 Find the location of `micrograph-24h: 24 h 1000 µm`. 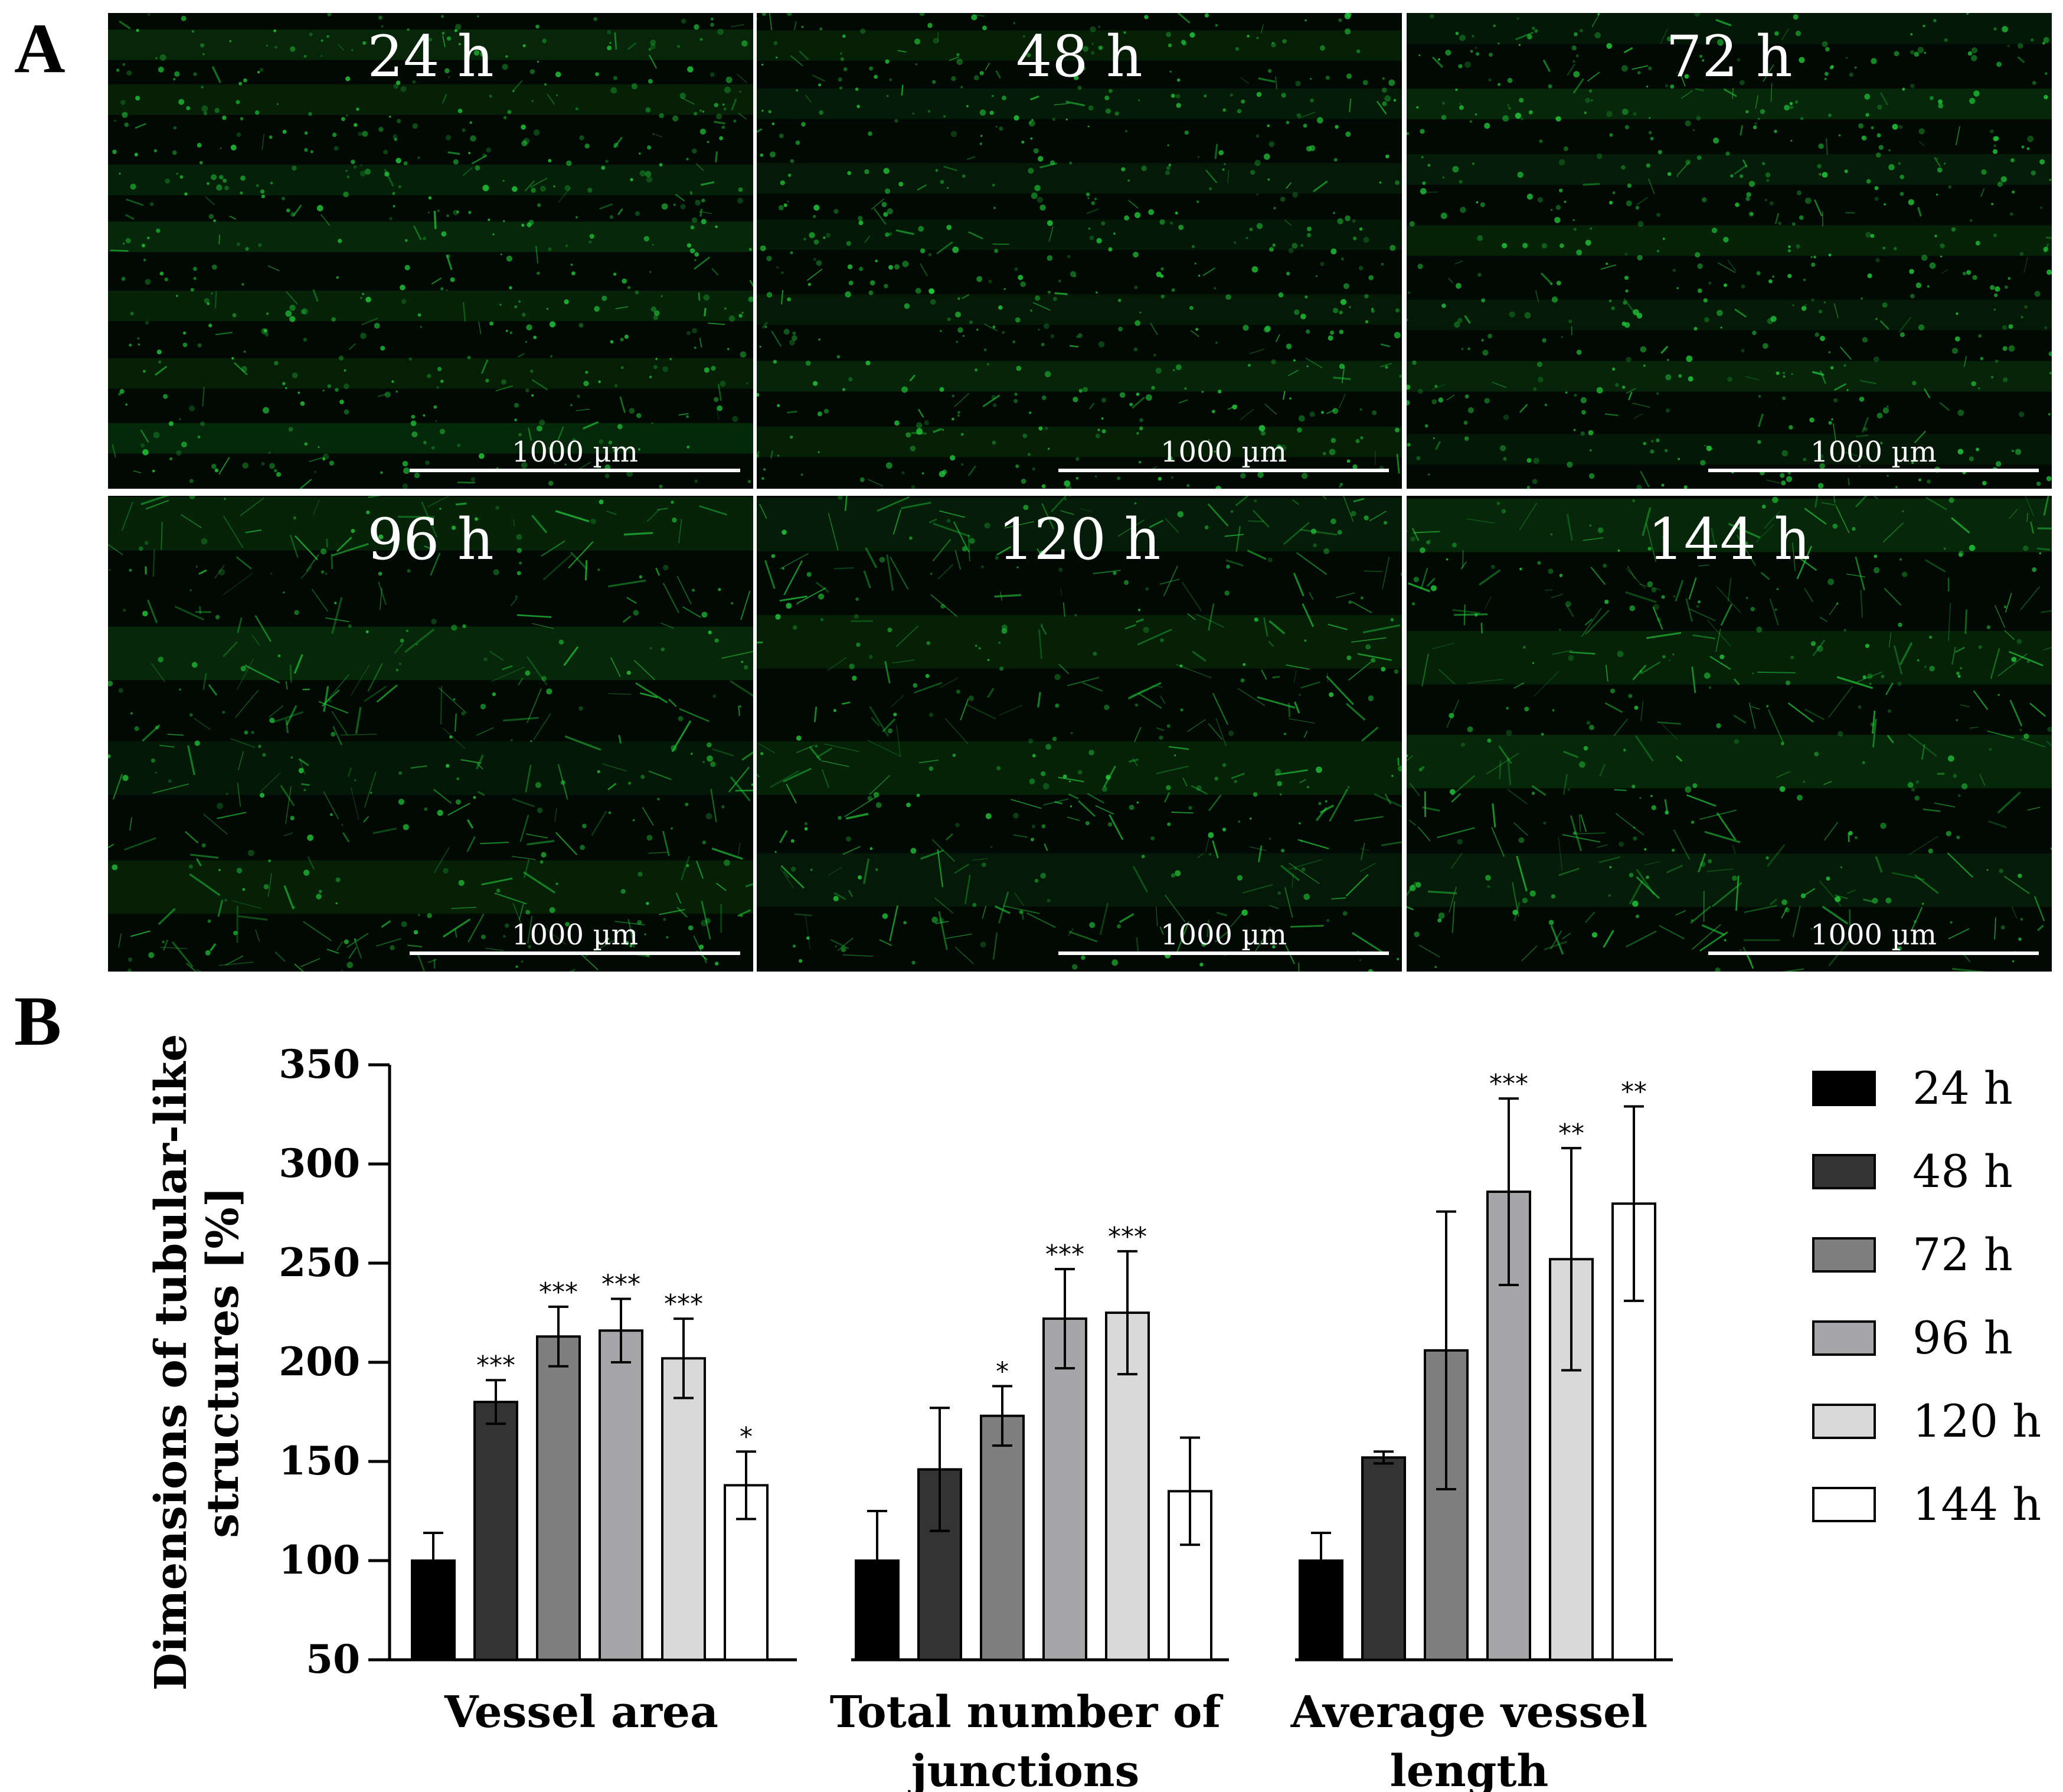

micrograph-24h: 24 h 1000 µm is located at coordinates (430, 251).